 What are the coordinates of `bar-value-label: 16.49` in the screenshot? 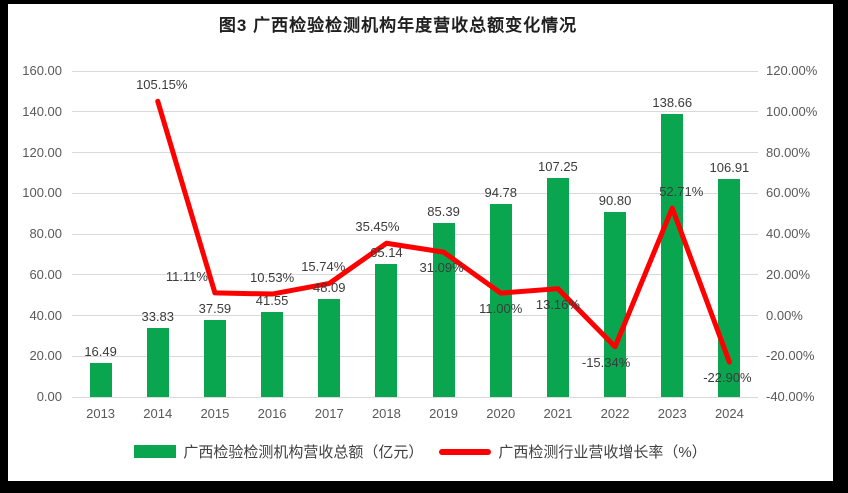 It's located at (100, 352).